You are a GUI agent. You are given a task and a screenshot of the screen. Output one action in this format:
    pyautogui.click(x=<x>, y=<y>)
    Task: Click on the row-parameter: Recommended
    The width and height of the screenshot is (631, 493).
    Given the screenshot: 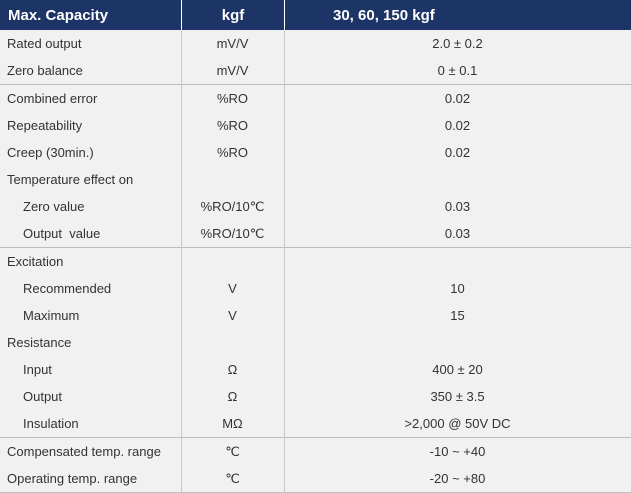 What is the action you would take?
    pyautogui.click(x=67, y=288)
    